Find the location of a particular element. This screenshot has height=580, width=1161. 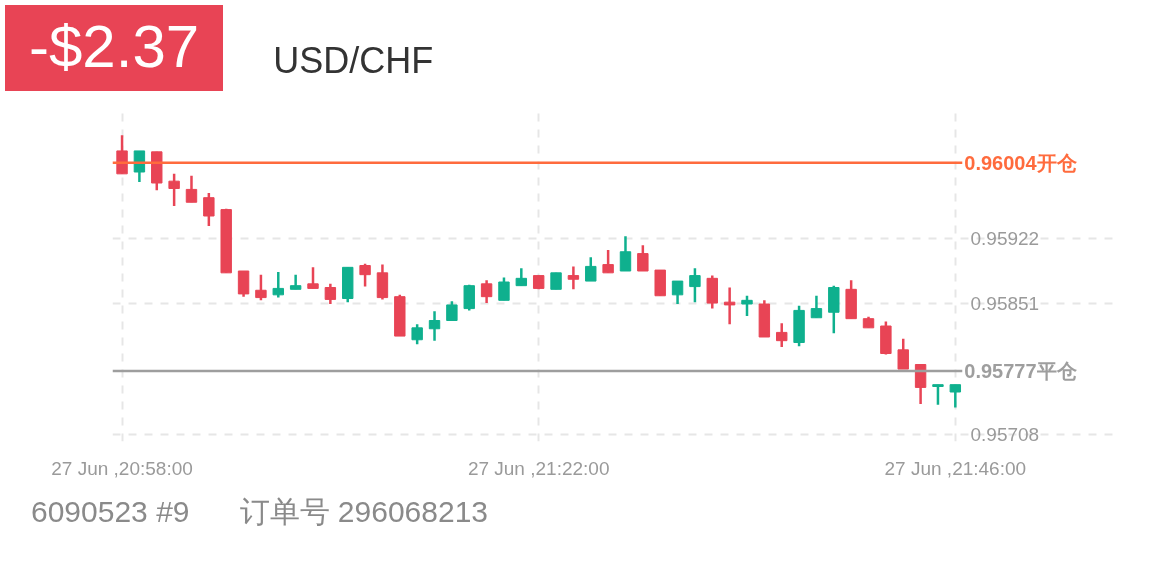

y-tick-label: 0.95851 is located at coordinates (1005, 303).